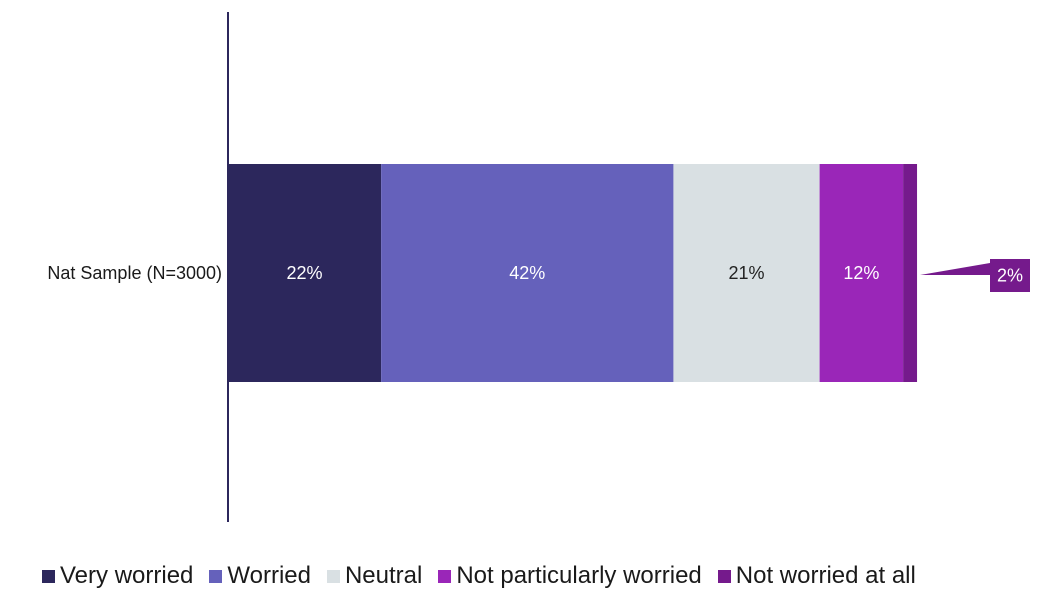 This screenshot has width=1062, height=596. I want to click on legend-label: Not worried at all, so click(825, 575).